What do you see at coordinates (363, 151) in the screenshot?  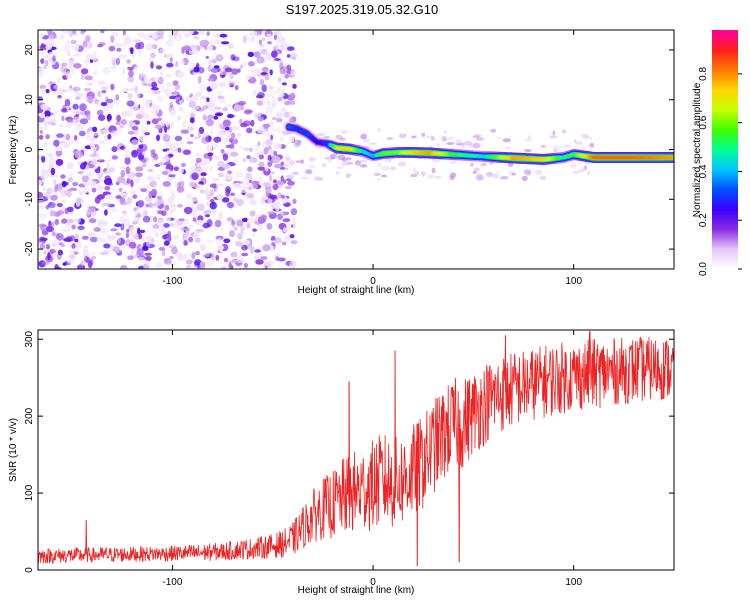 I see `signal-track-point` at bounding box center [363, 151].